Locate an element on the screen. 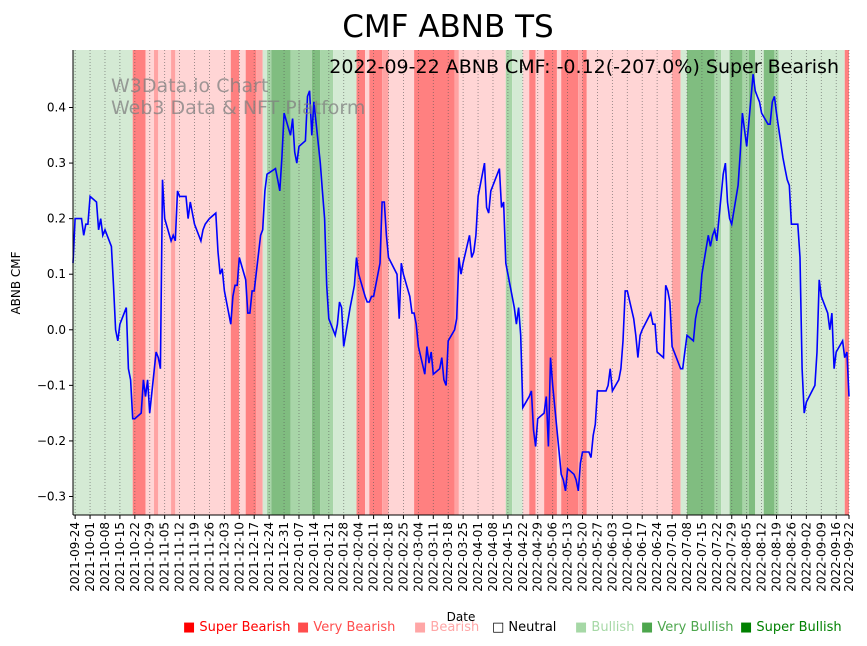 The width and height of the screenshot is (867, 646). legend-label-very-bullish: Very Bullish is located at coordinates (695, 627).